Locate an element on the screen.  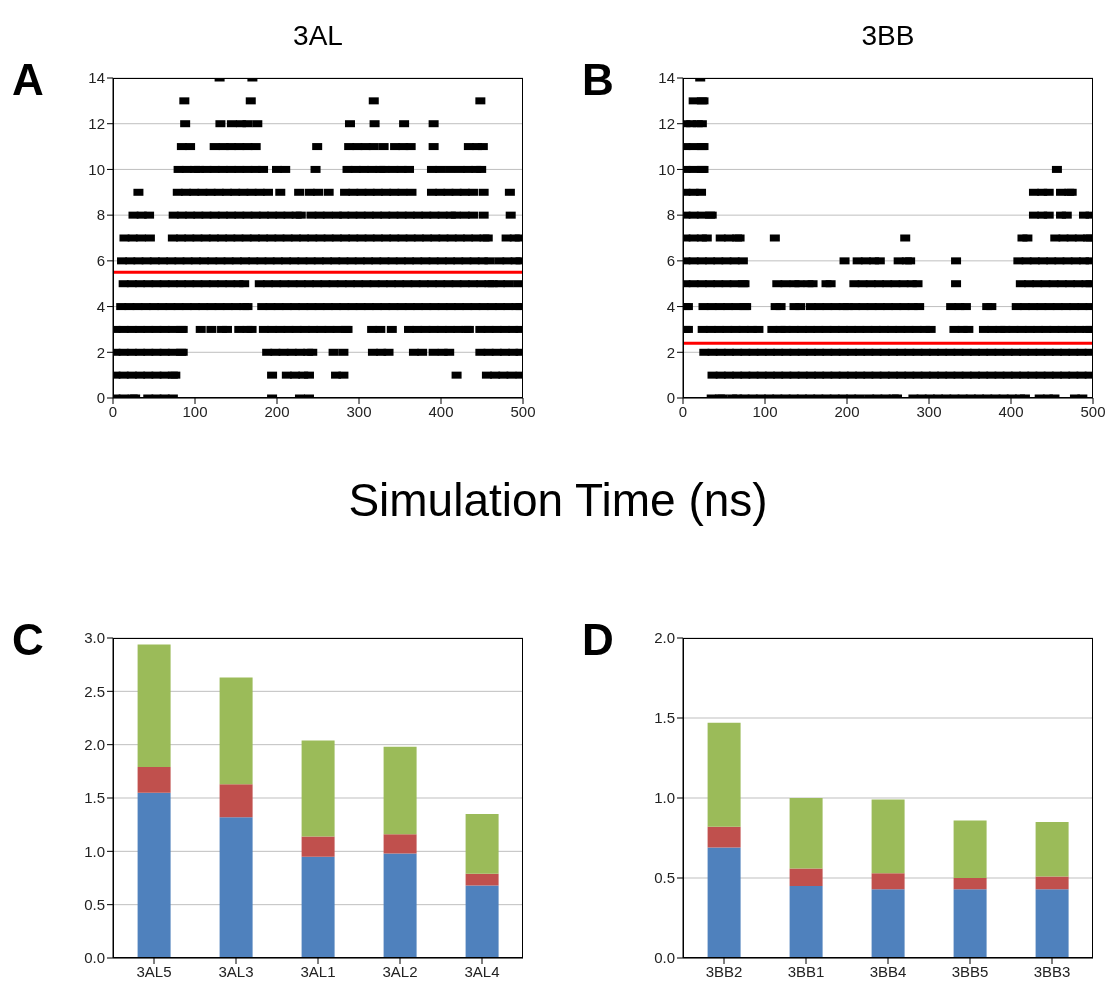
x-tick-label: 3BB5 is located at coordinates (970, 971).